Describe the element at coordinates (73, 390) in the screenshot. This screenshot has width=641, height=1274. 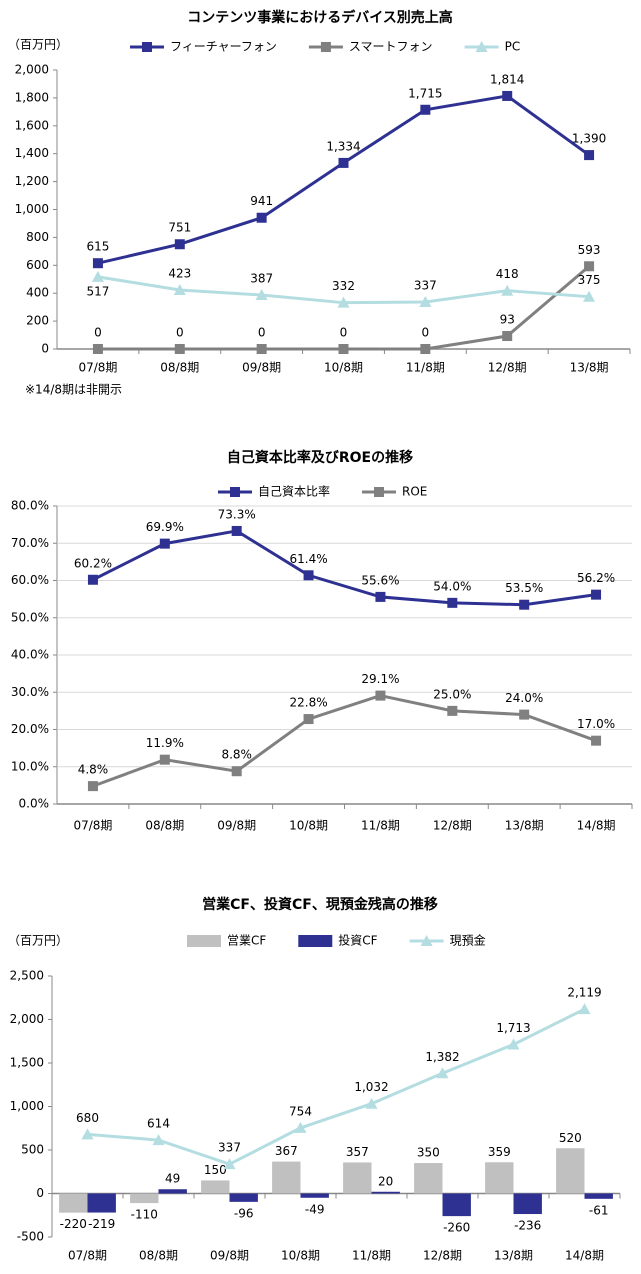
I see `note: ※14/8期は非開示` at that location.